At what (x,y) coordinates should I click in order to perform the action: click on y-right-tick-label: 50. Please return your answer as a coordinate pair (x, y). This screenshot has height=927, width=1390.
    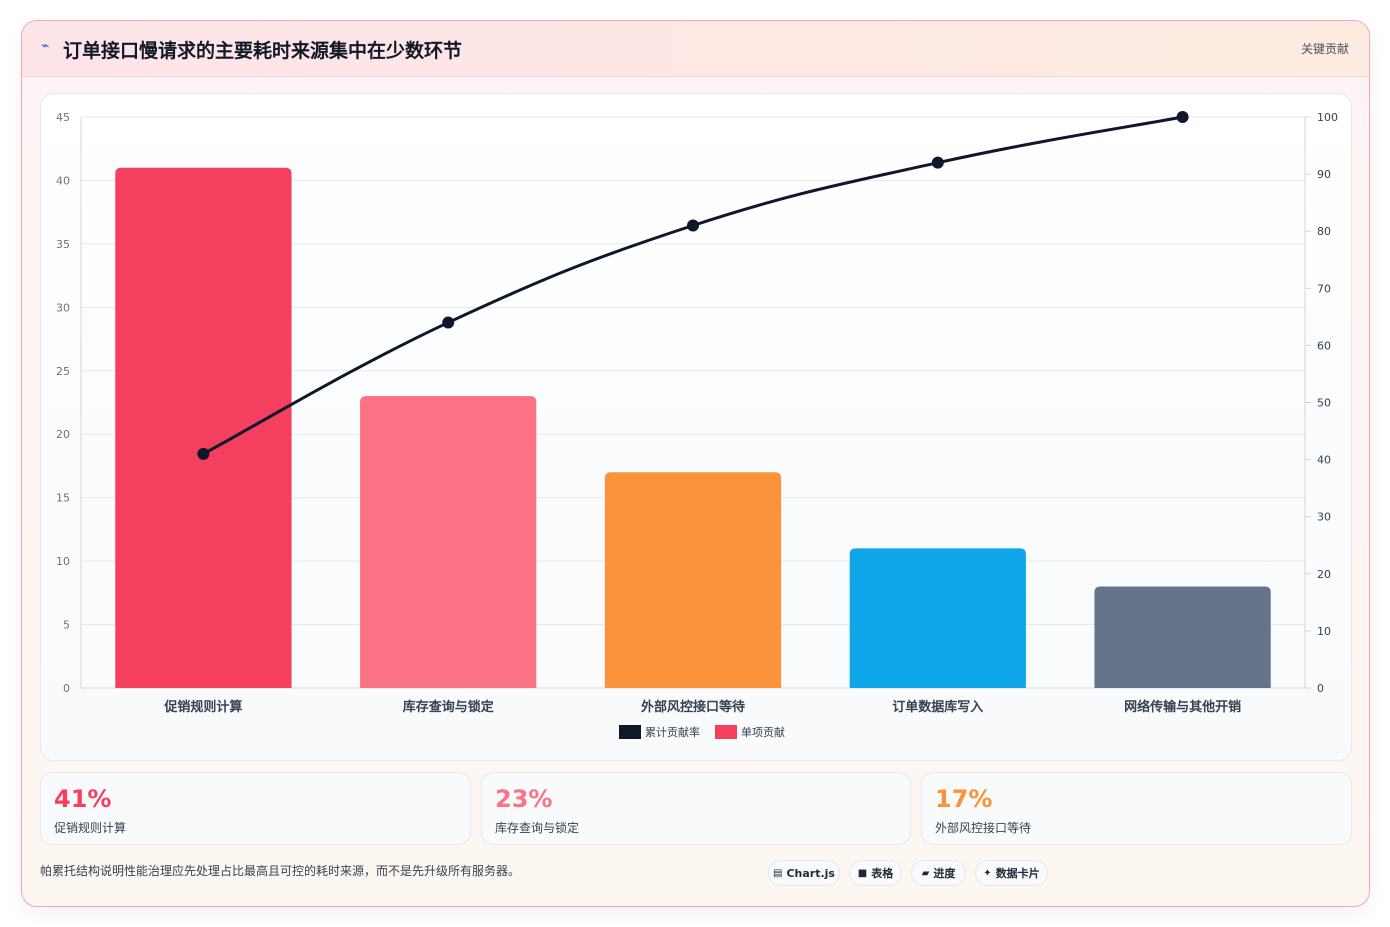
    Looking at the image, I should click on (1324, 403).